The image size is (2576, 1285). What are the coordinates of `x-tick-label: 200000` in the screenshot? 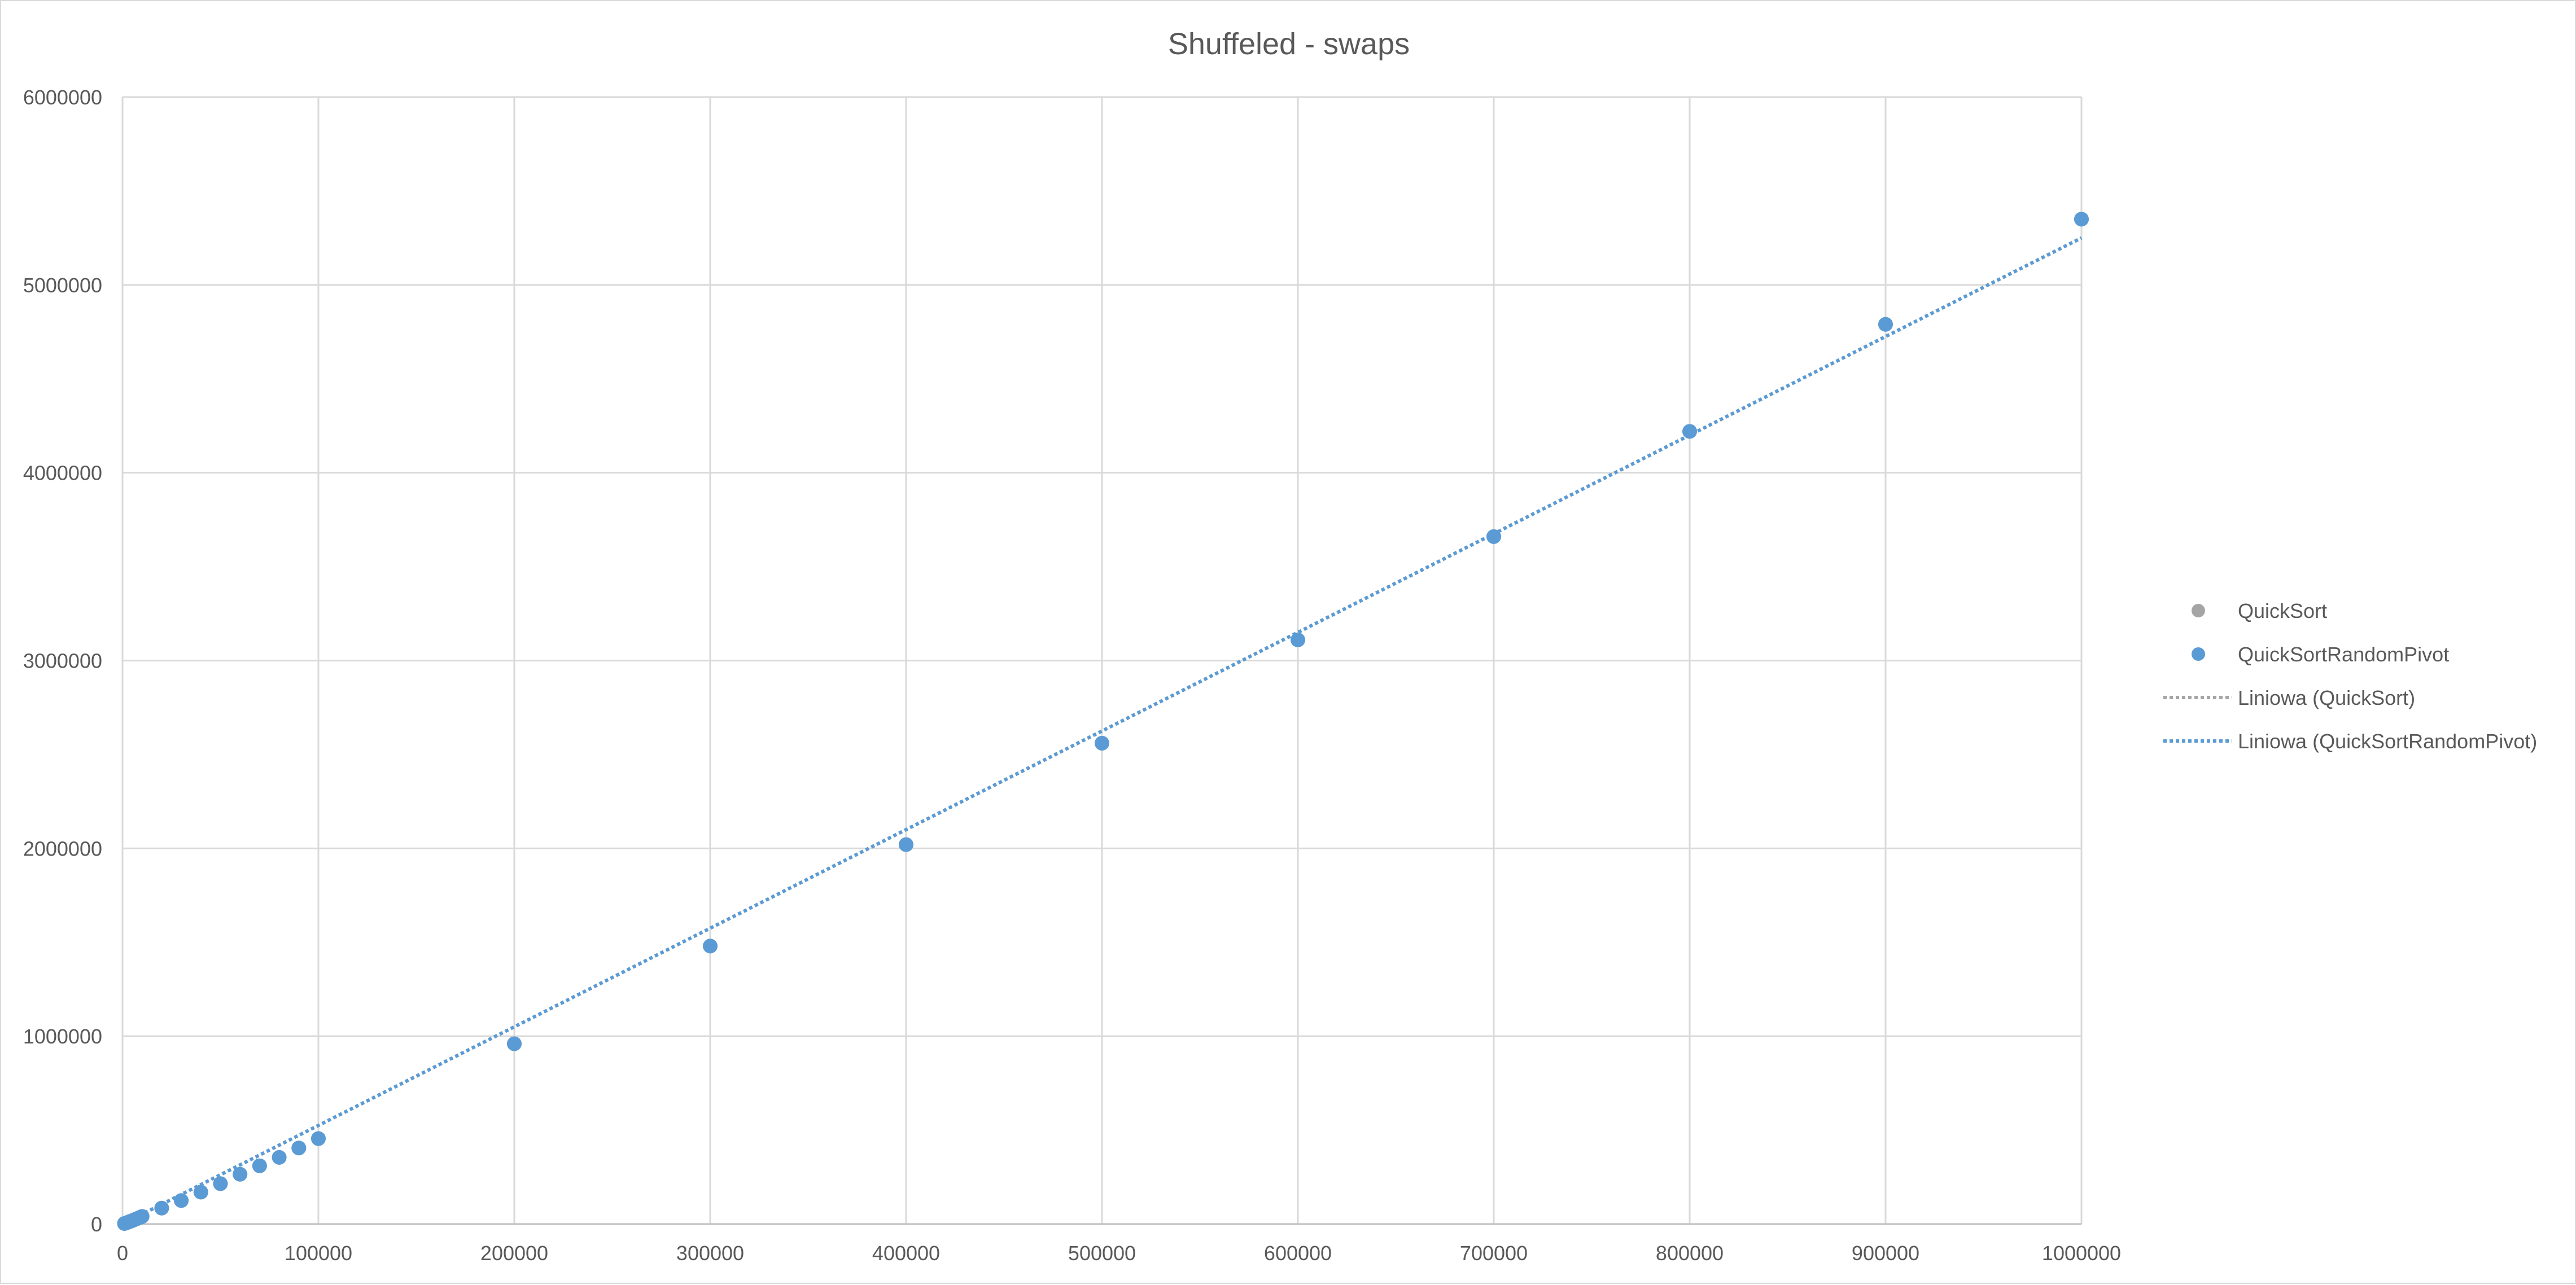 It's located at (514, 1253).